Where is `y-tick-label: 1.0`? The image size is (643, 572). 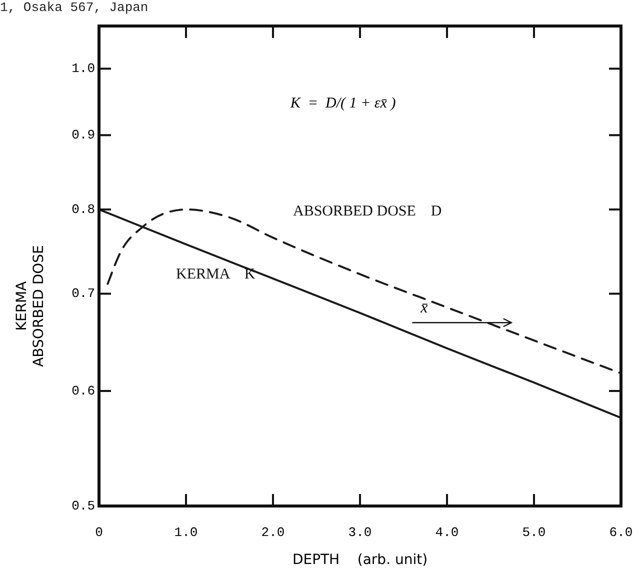
y-tick-label: 1.0 is located at coordinates (83, 68).